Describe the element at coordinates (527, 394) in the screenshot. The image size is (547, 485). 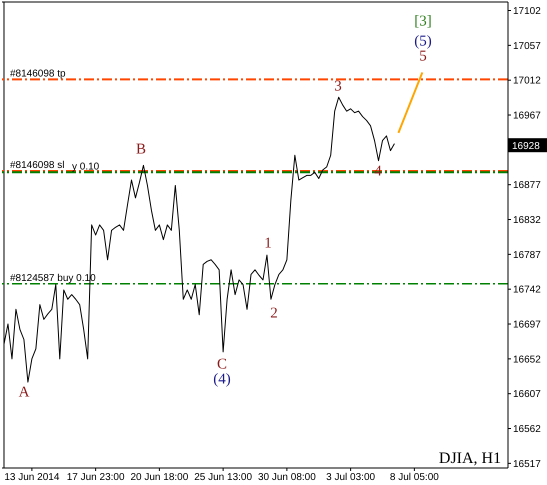
I see `y-tick-label: 16607` at that location.